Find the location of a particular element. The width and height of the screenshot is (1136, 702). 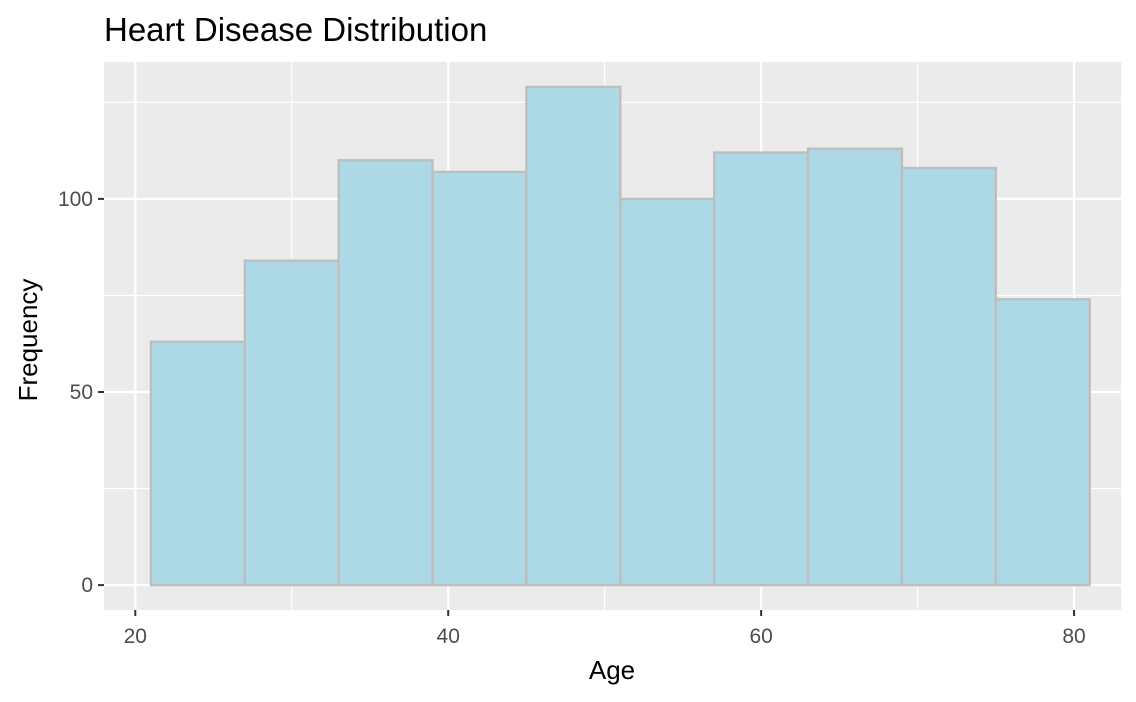

x-axis-title: Age is located at coordinates (612, 670).